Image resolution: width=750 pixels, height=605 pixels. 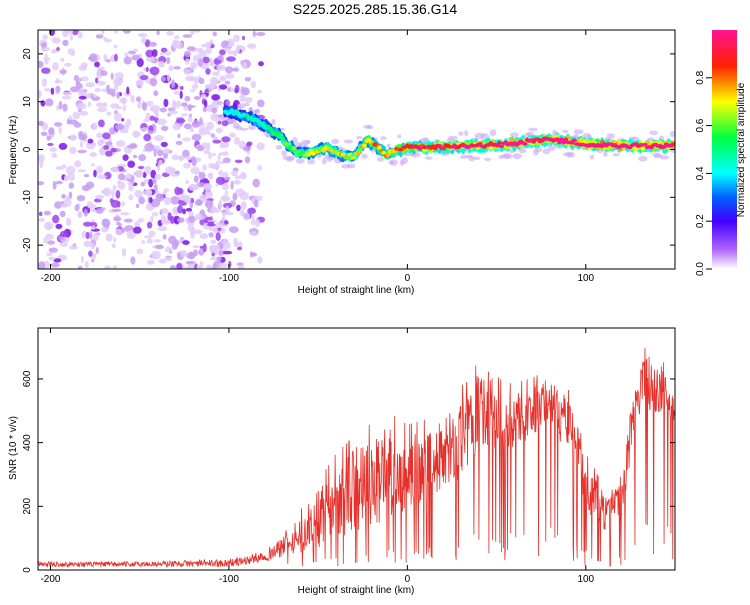 What do you see at coordinates (229, 579) in the screenshot?
I see `snr-xtick-label: -100` at bounding box center [229, 579].